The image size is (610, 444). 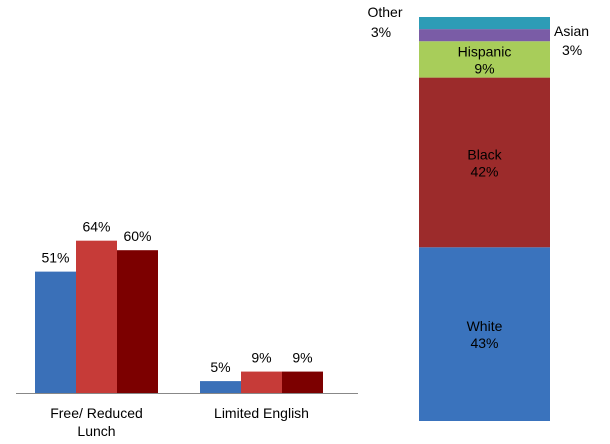 What do you see at coordinates (484, 68) in the screenshot?
I see `segment-label: 9%` at bounding box center [484, 68].